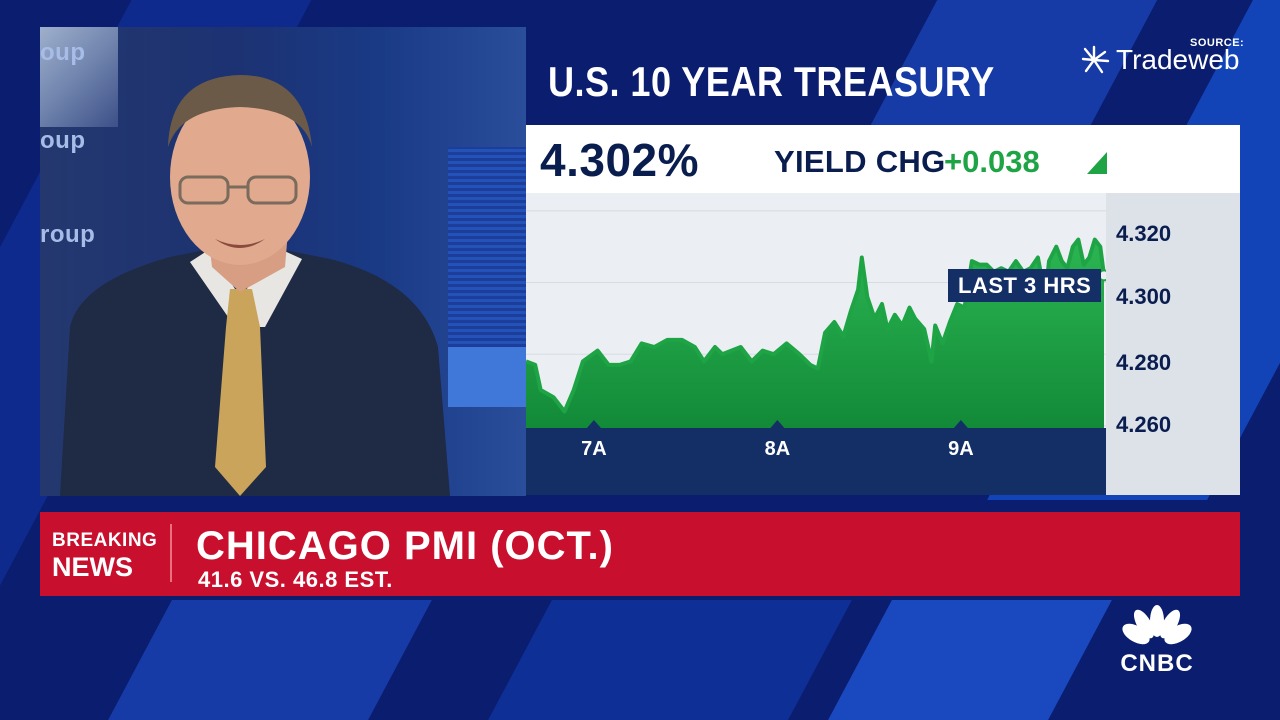  What do you see at coordinates (815, 333) in the screenshot?
I see `yield-area` at bounding box center [815, 333].